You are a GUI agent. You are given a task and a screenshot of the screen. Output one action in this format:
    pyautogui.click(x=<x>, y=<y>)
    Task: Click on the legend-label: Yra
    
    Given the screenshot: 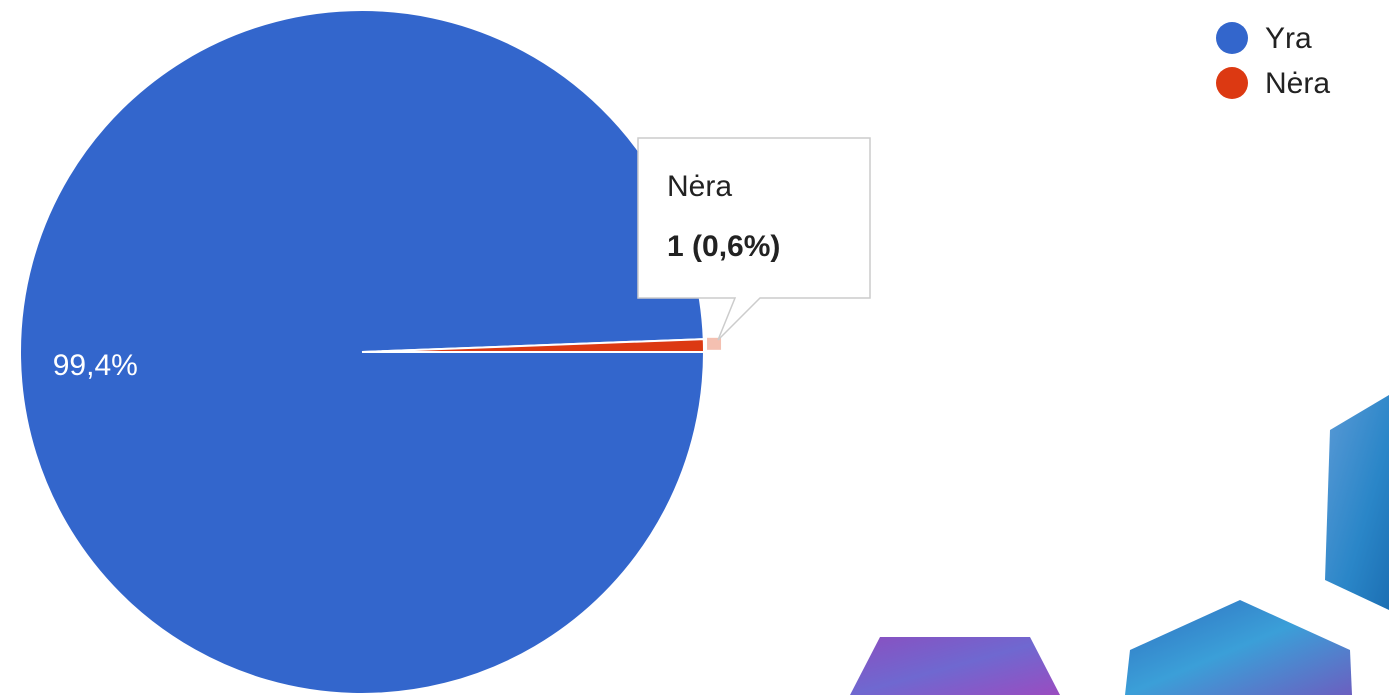 What is the action you would take?
    pyautogui.click(x=1288, y=38)
    